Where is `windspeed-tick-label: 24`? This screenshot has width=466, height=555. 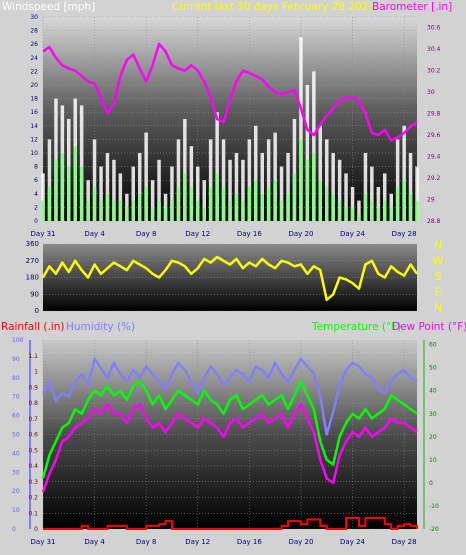 windspeed-tick-label: 24 is located at coordinates (34, 58).